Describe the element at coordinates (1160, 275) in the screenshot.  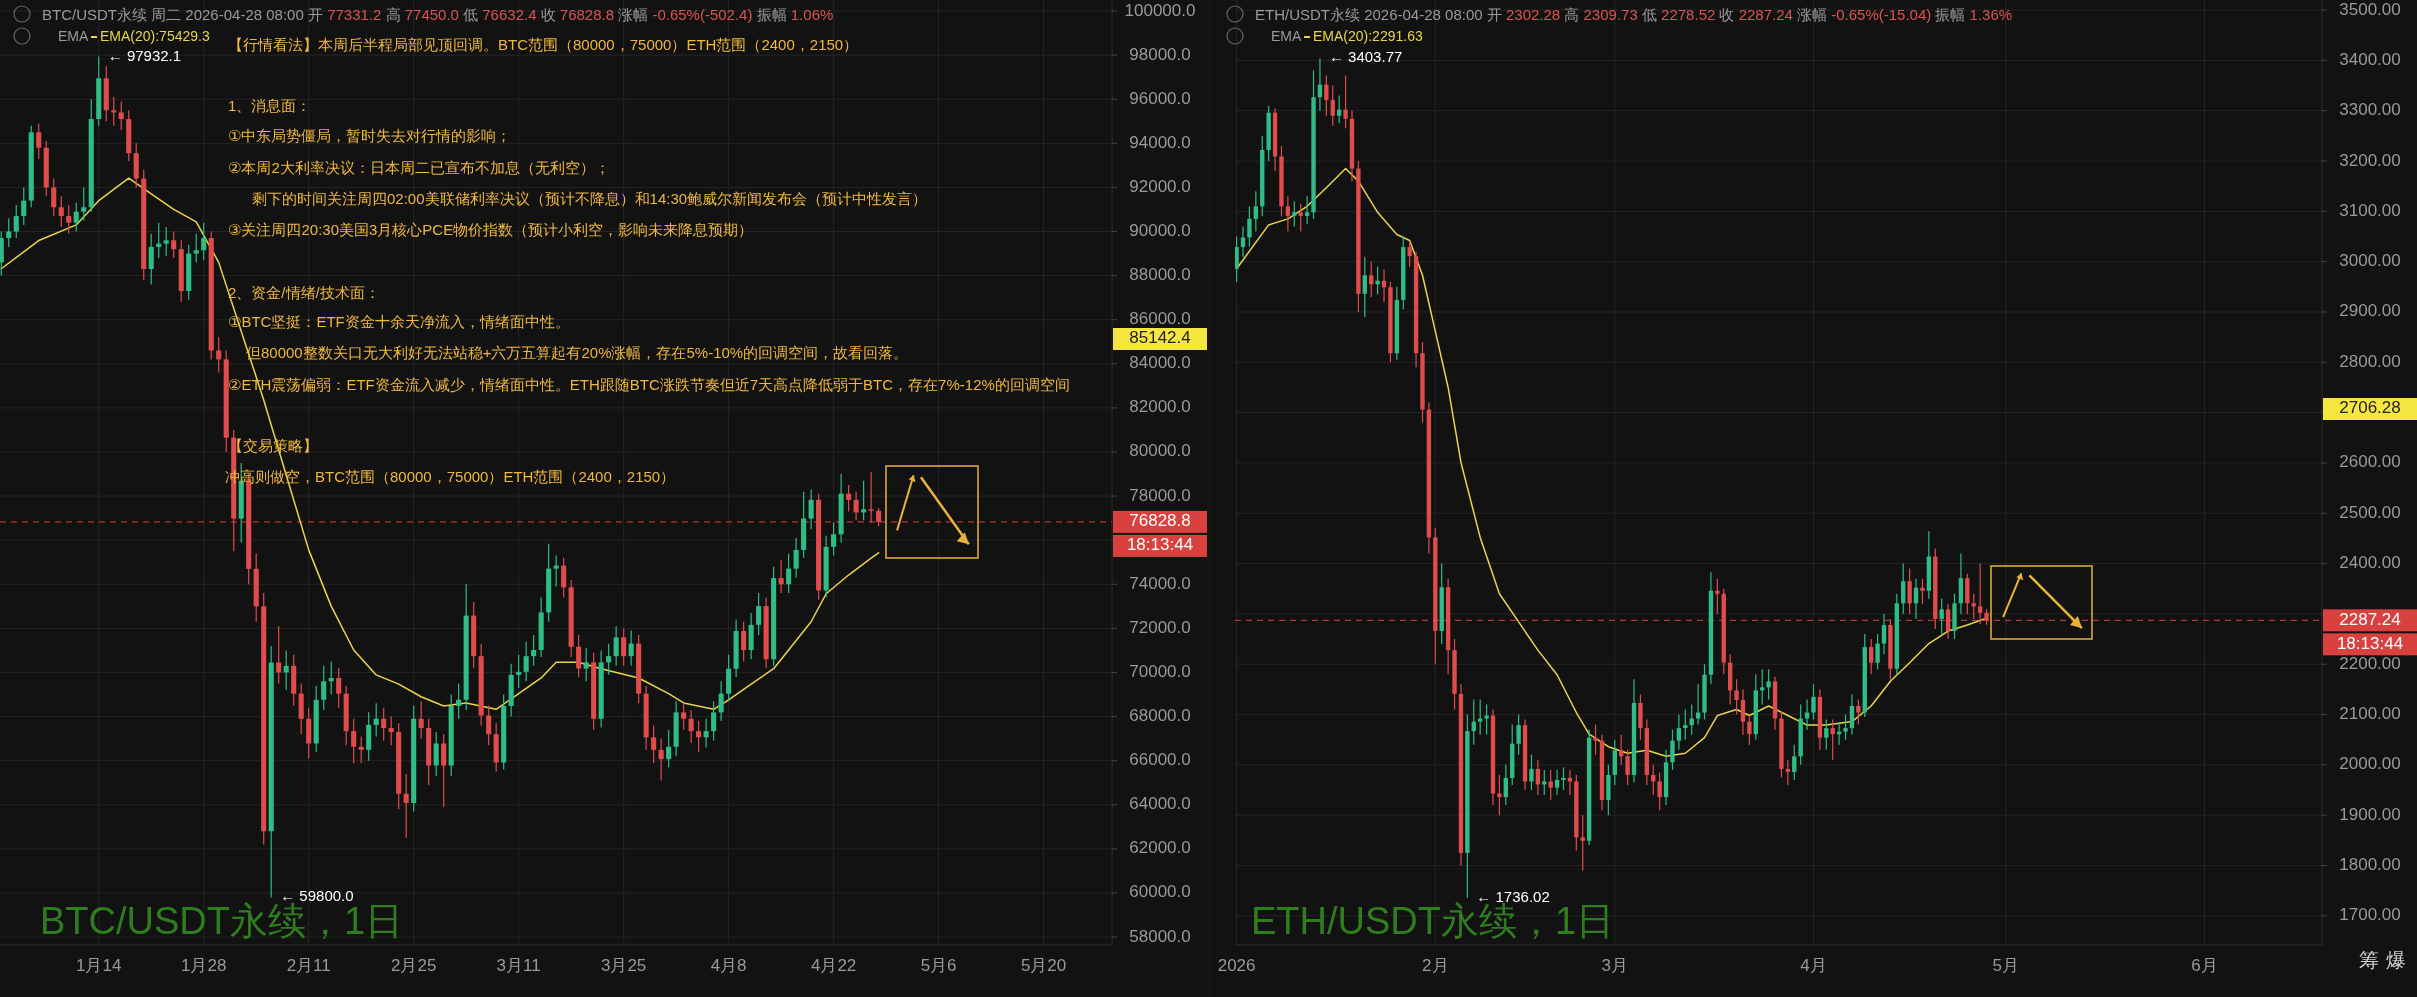
I see `y-tick-label: 88000.0` at that location.